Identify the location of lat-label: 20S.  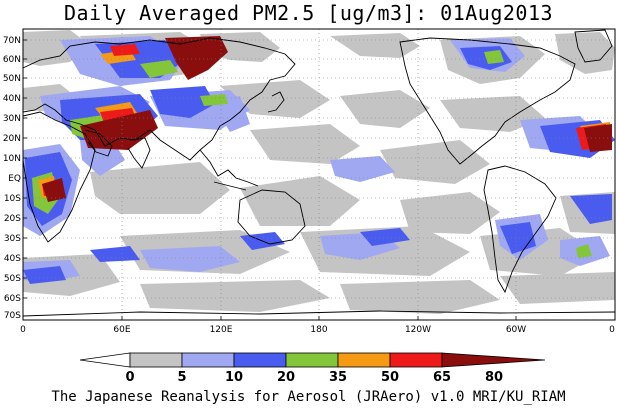
(12, 219).